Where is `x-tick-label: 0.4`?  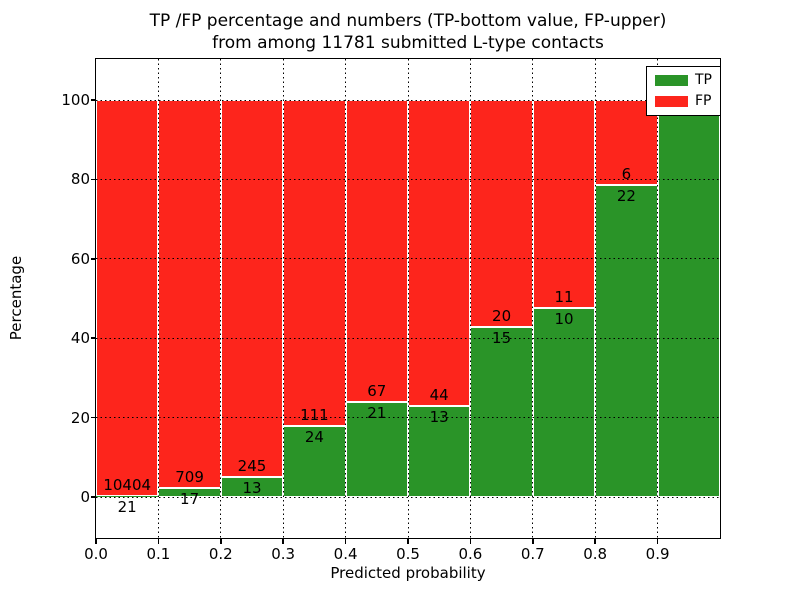 x-tick-label: 0.4 is located at coordinates (345, 554).